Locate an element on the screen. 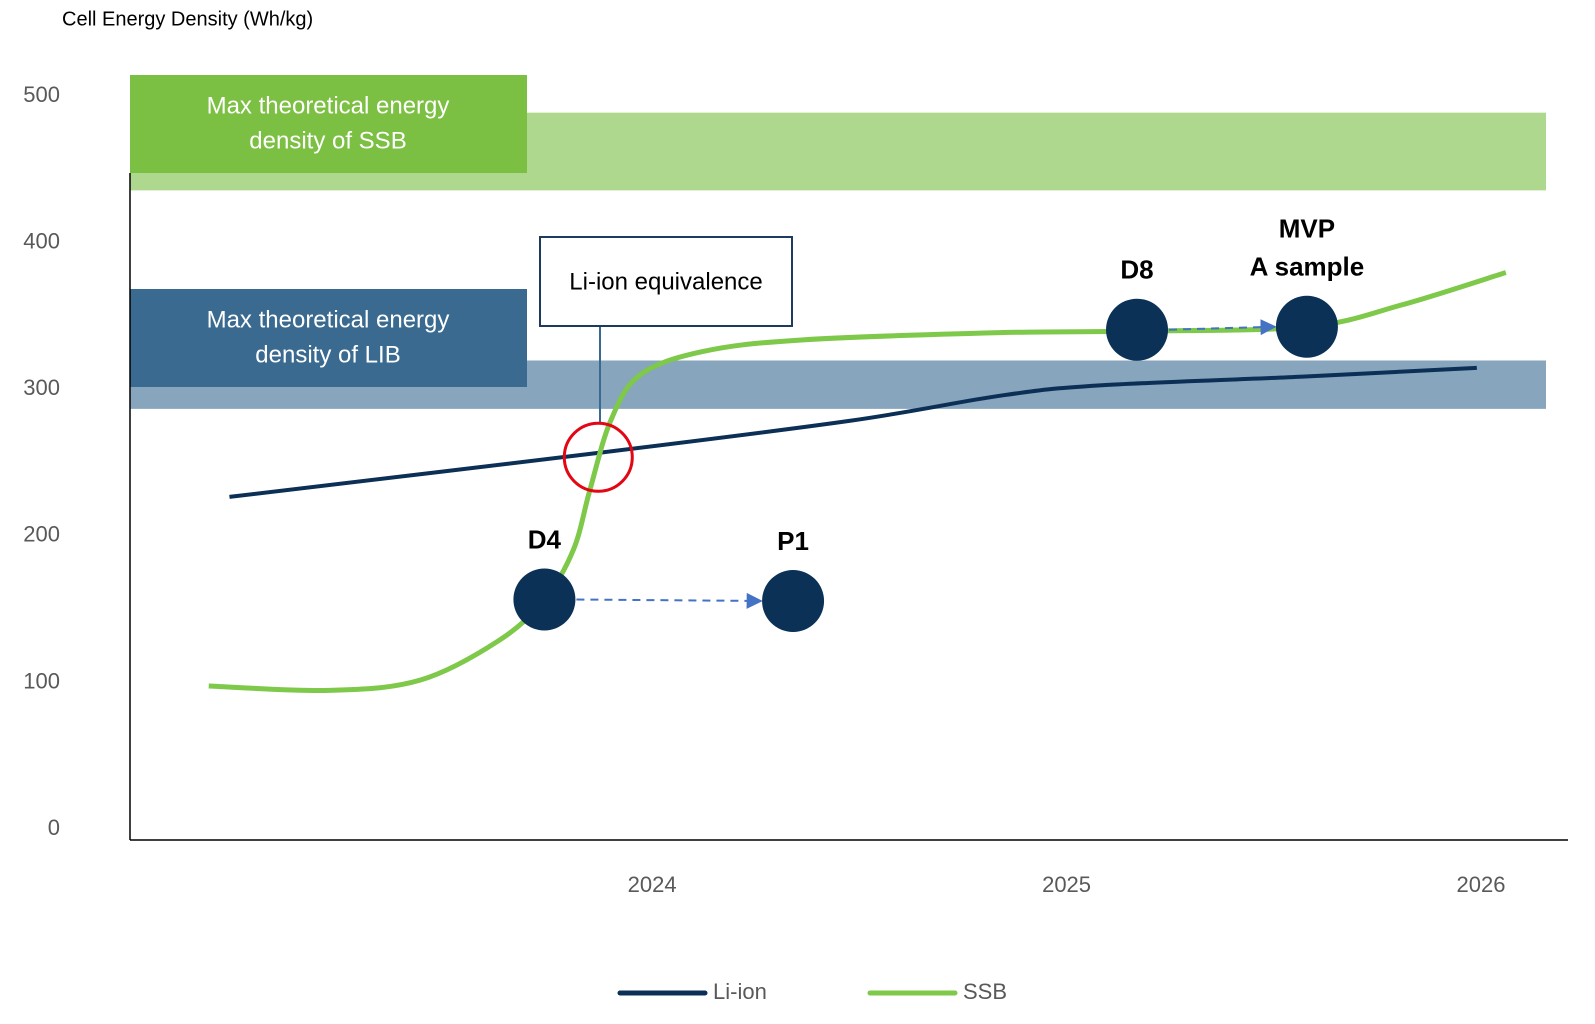 This screenshot has width=1595, height=1024. y-axis-label: Cell Energy Density (Wh/kg) is located at coordinates (187, 19).